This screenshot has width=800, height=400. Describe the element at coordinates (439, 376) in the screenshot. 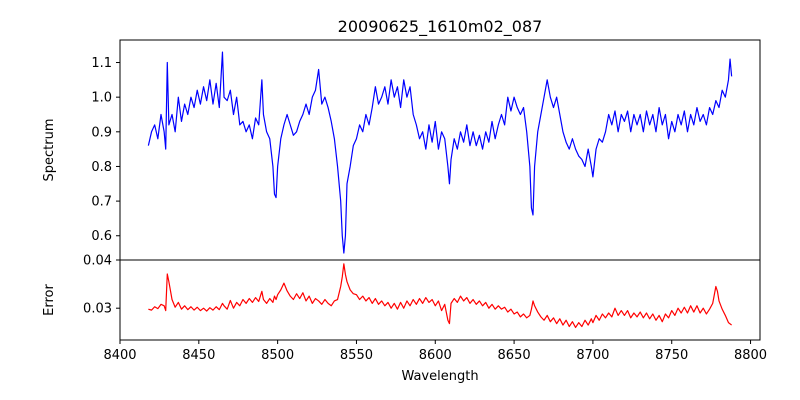

I see `x-axis-label: Wavelength` at that location.